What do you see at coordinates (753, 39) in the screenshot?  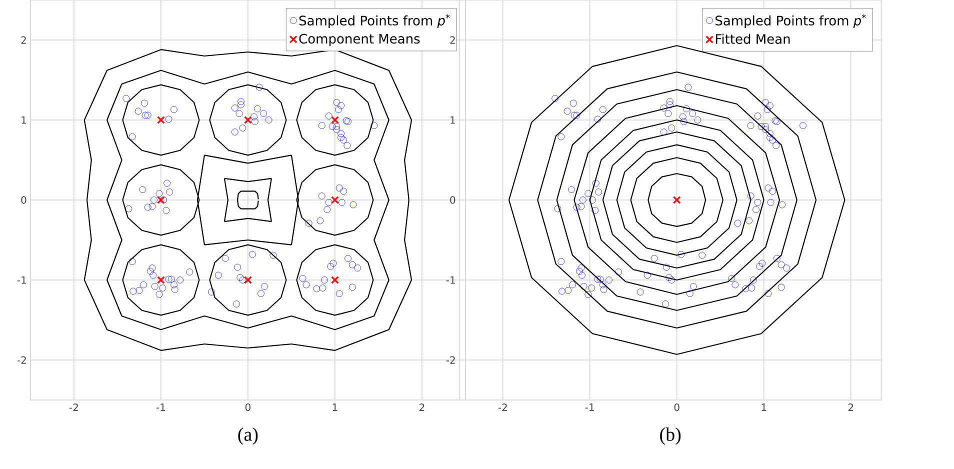 I see `legend-label: Fitted Mean` at bounding box center [753, 39].